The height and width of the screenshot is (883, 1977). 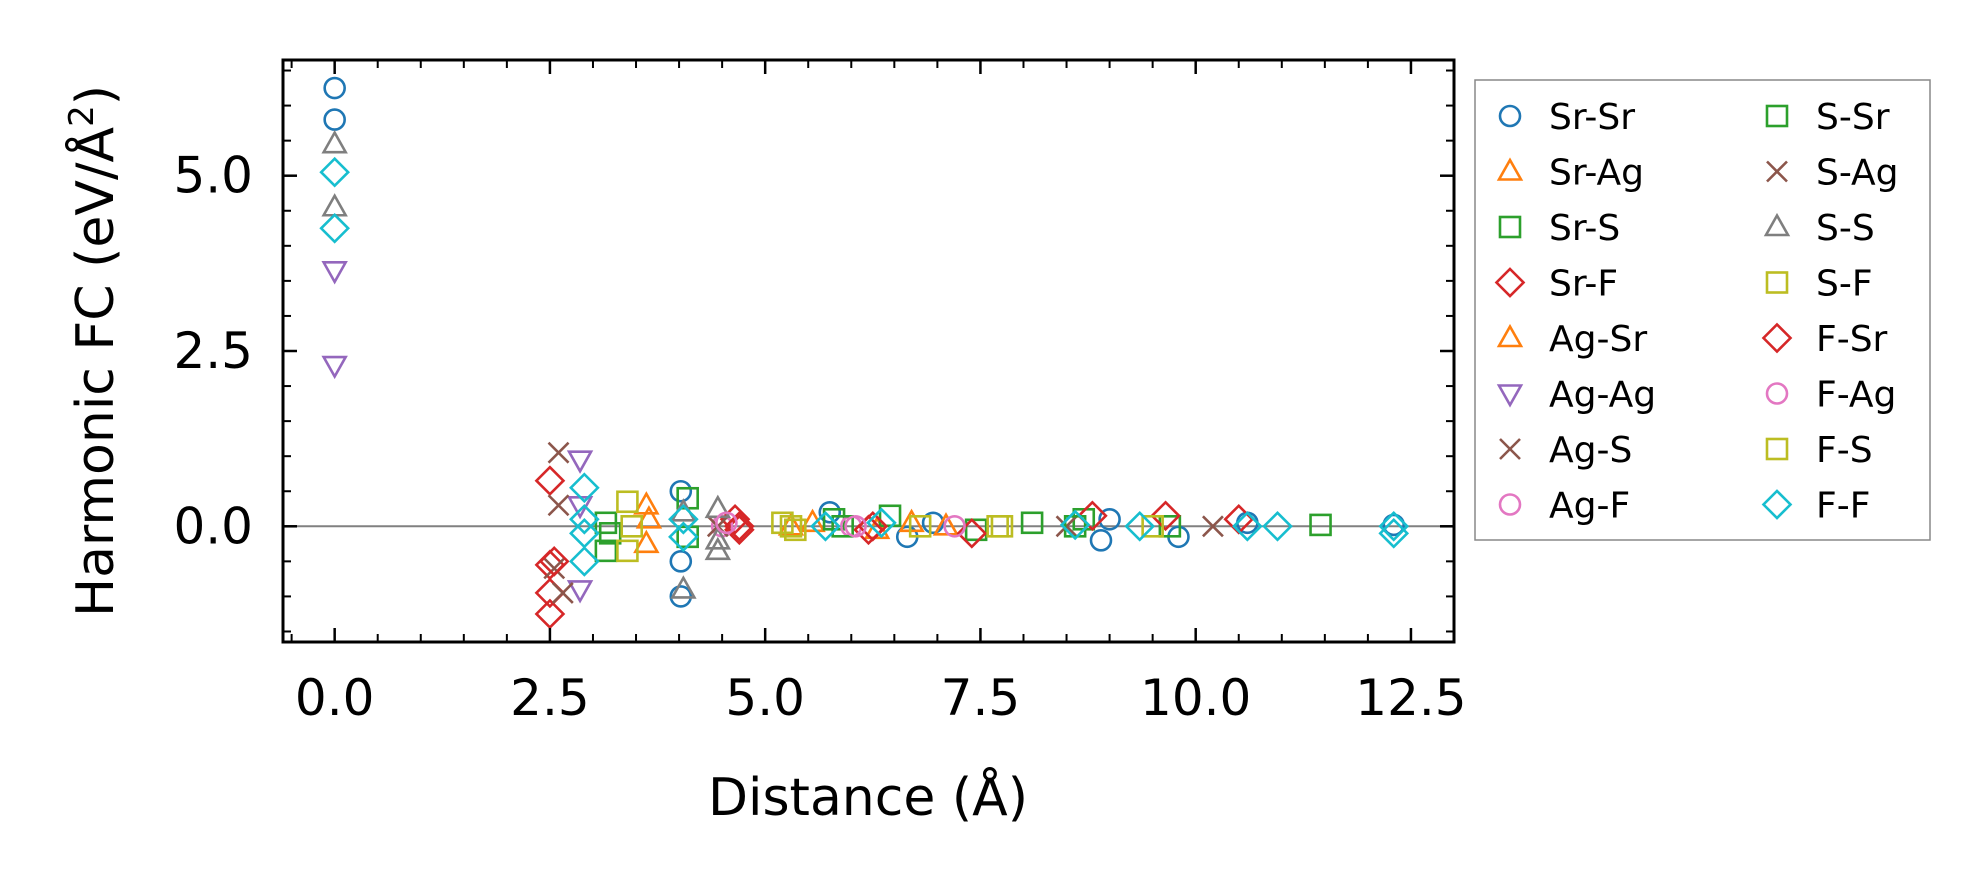 What do you see at coordinates (1819, 450) in the screenshot?
I see `legend-entry-f-s: F-S` at bounding box center [1819, 450].